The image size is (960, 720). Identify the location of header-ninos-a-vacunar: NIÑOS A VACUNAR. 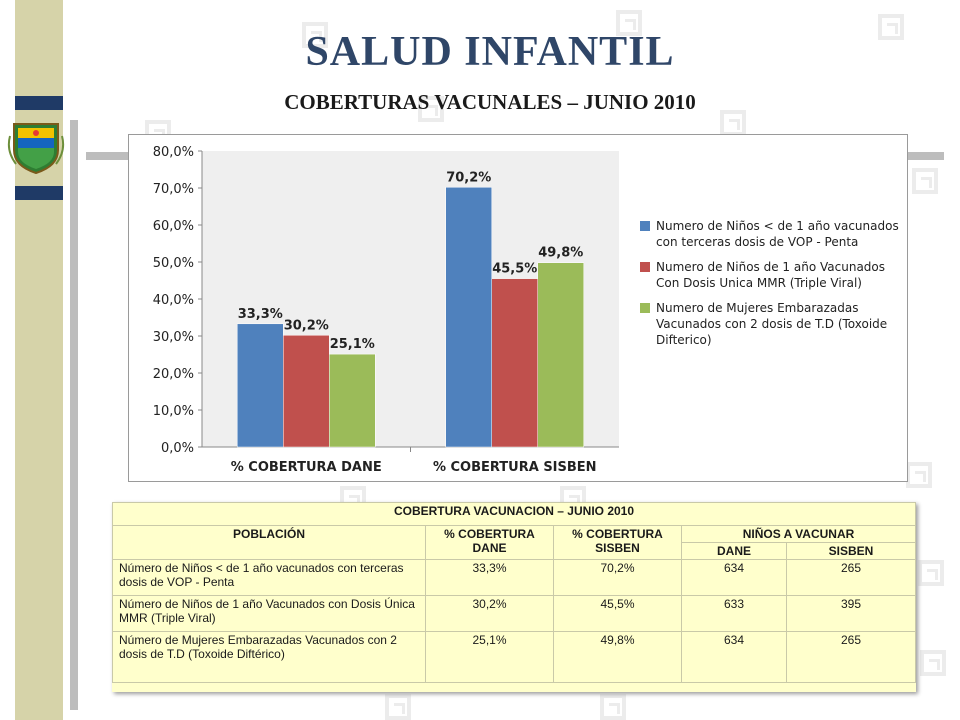
(798, 534).